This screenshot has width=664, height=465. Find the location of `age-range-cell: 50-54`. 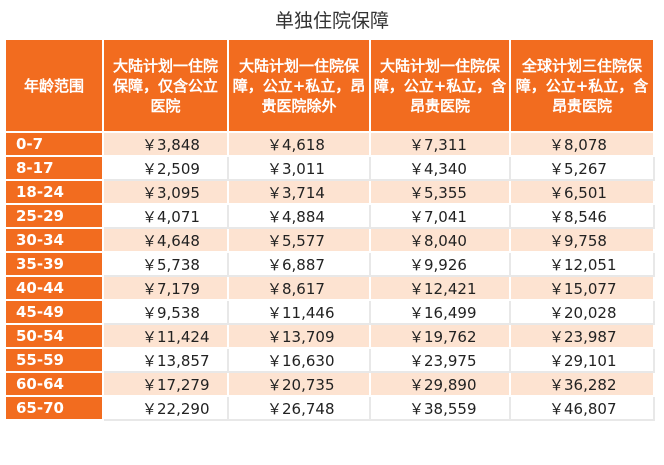

age-range-cell: 50-54 is located at coordinates (54, 336).